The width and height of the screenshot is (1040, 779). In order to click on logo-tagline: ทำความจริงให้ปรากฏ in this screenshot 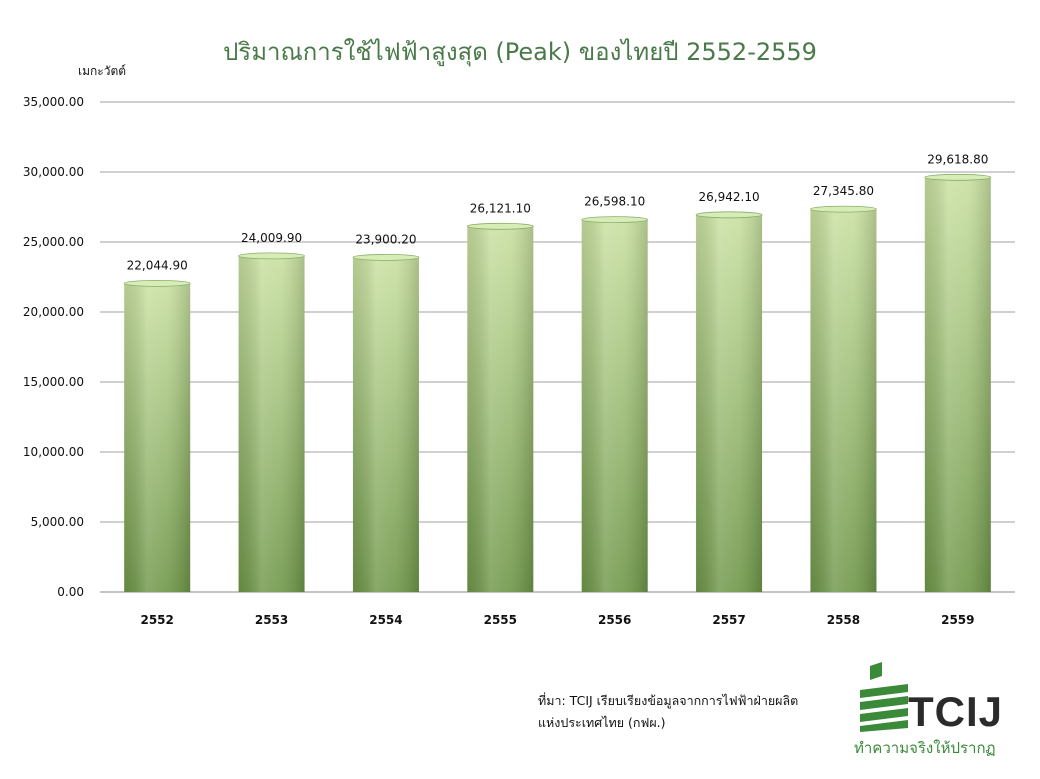, I will do `click(925, 748)`.